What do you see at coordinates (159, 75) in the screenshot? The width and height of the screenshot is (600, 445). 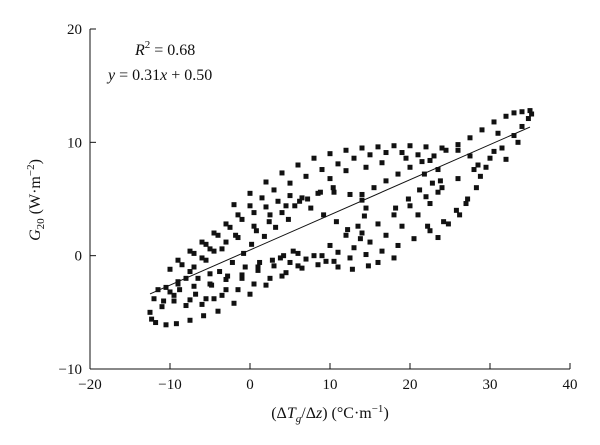 I see `regression-equation: y = 0.31x + 0.50` at bounding box center [159, 75].